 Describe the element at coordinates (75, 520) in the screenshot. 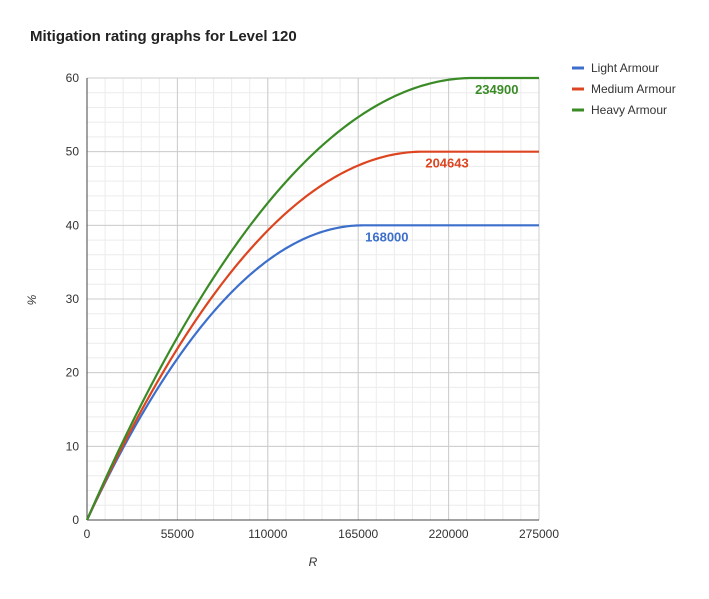

I see `y-tick-label: 0` at that location.